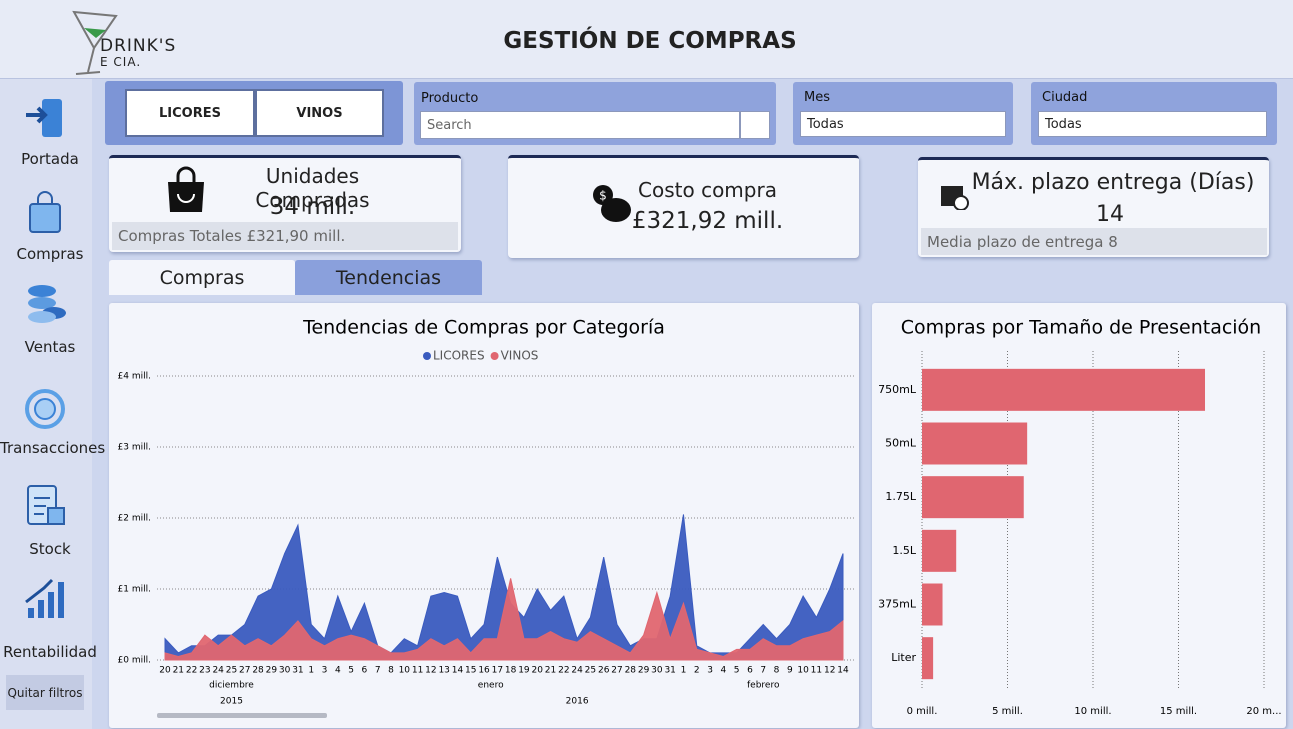 Image resolution: width=1293 pixels, height=729 pixels. I want to click on tab-active: Tendencias, so click(388, 277).